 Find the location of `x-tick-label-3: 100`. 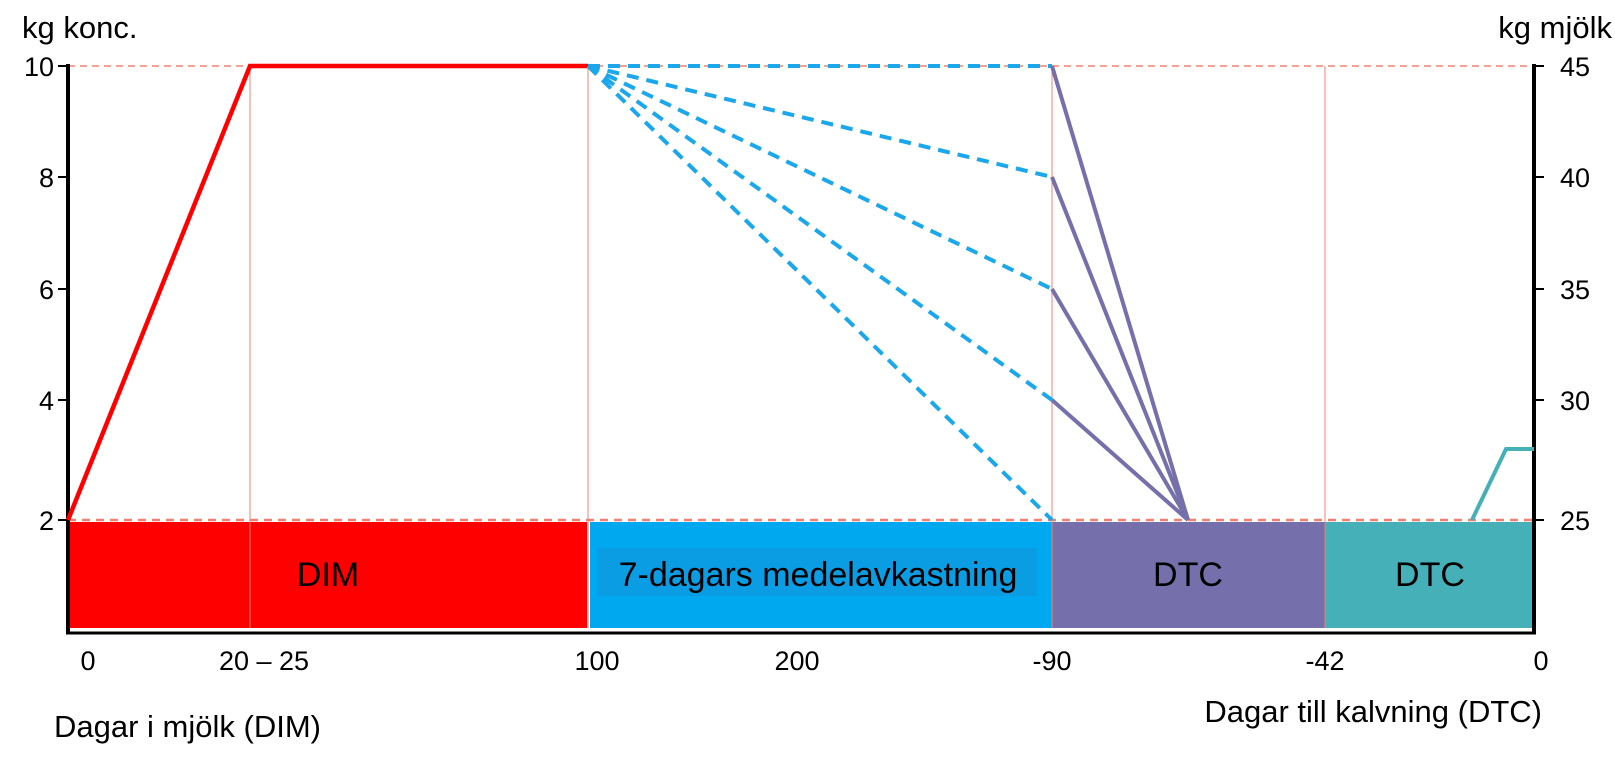

x-tick-label-3: 100 is located at coordinates (596, 661).